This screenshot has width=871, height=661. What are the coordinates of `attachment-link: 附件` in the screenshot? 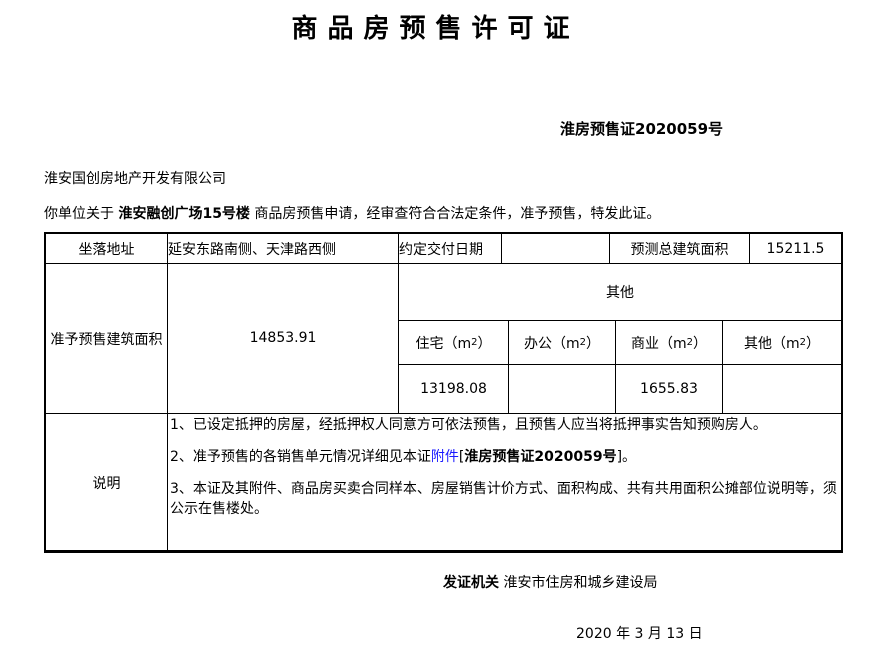 It's located at (444, 457).